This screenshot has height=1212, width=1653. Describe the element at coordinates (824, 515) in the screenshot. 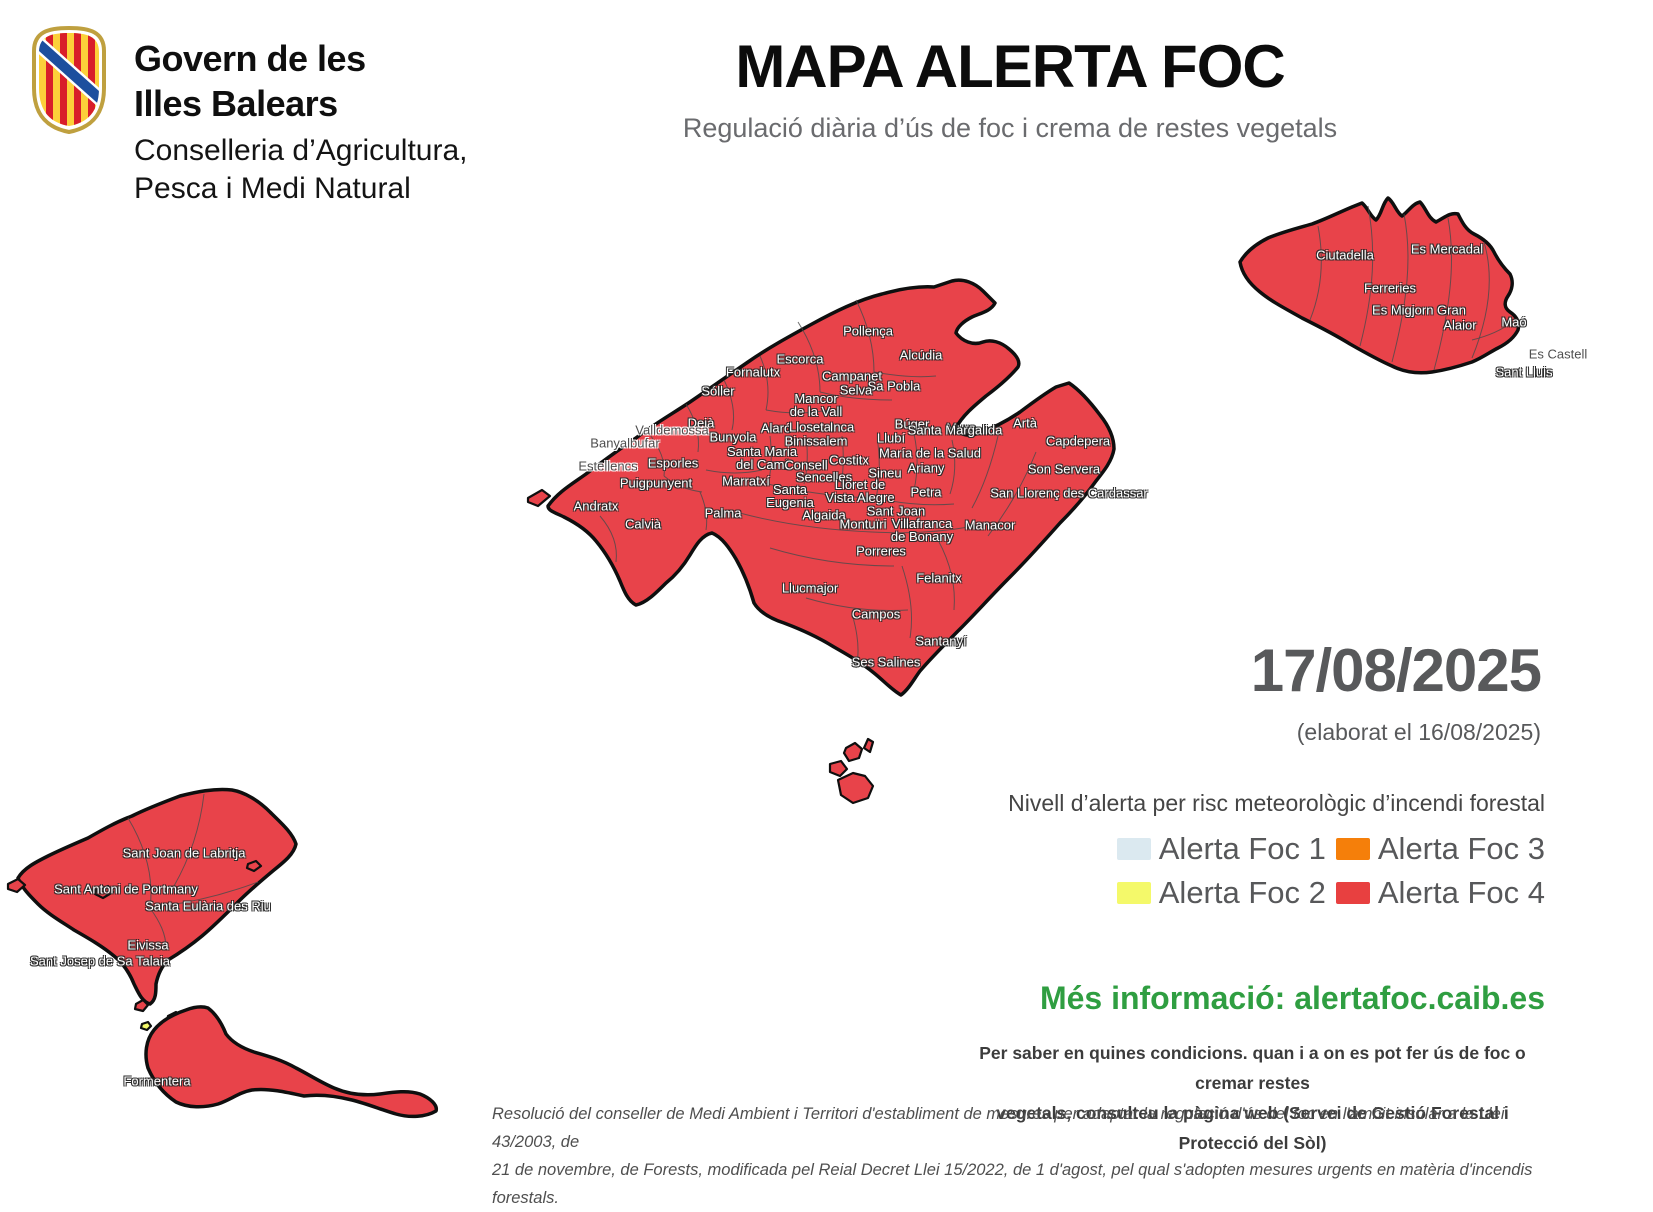

I see `map-label: Algaida` at that location.